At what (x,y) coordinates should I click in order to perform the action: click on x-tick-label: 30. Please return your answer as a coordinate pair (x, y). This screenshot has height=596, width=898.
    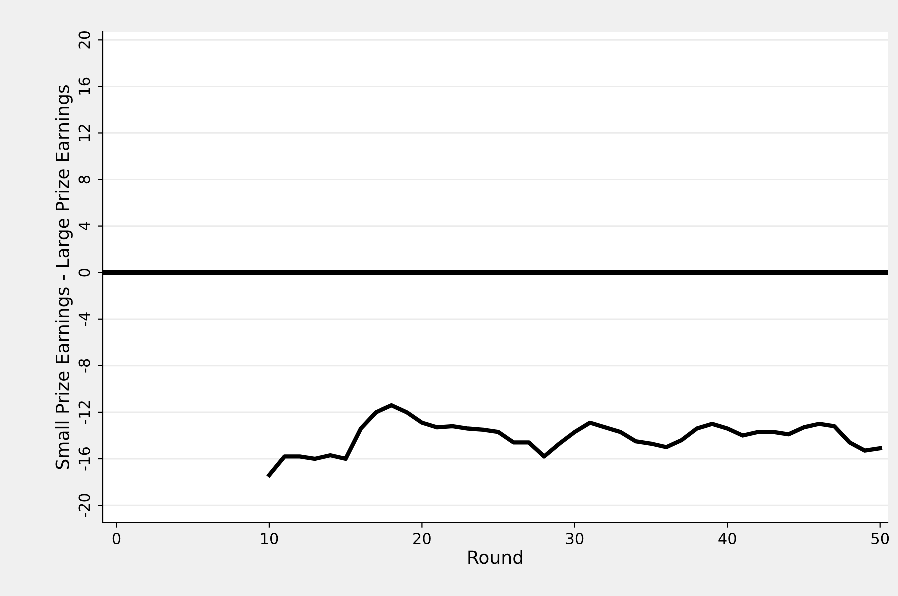
    Looking at the image, I should click on (575, 538).